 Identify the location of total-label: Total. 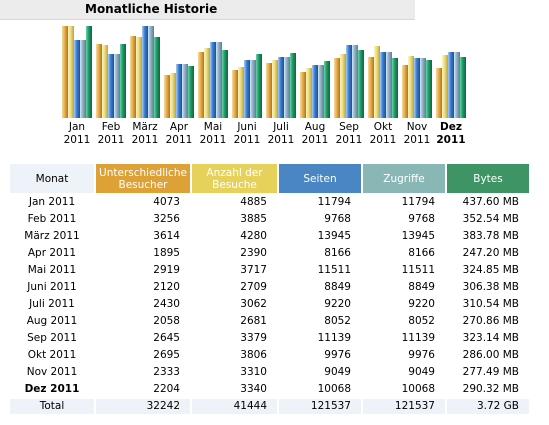
(52, 406).